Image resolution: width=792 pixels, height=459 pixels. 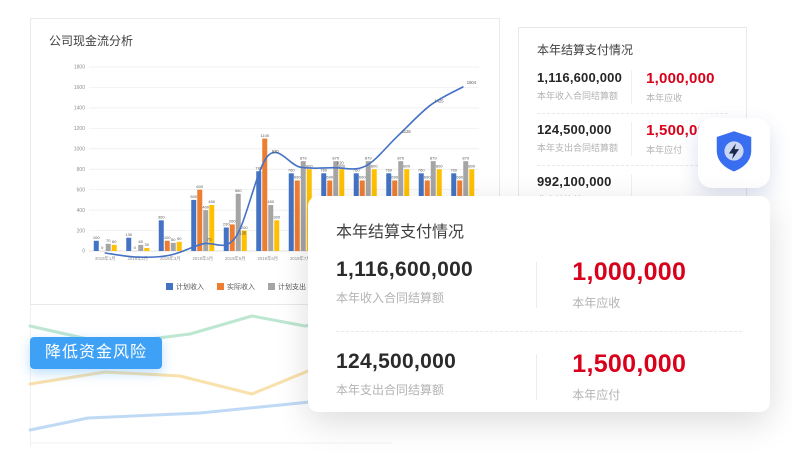 I want to click on svg-text: 930, so click(x=276, y=151).